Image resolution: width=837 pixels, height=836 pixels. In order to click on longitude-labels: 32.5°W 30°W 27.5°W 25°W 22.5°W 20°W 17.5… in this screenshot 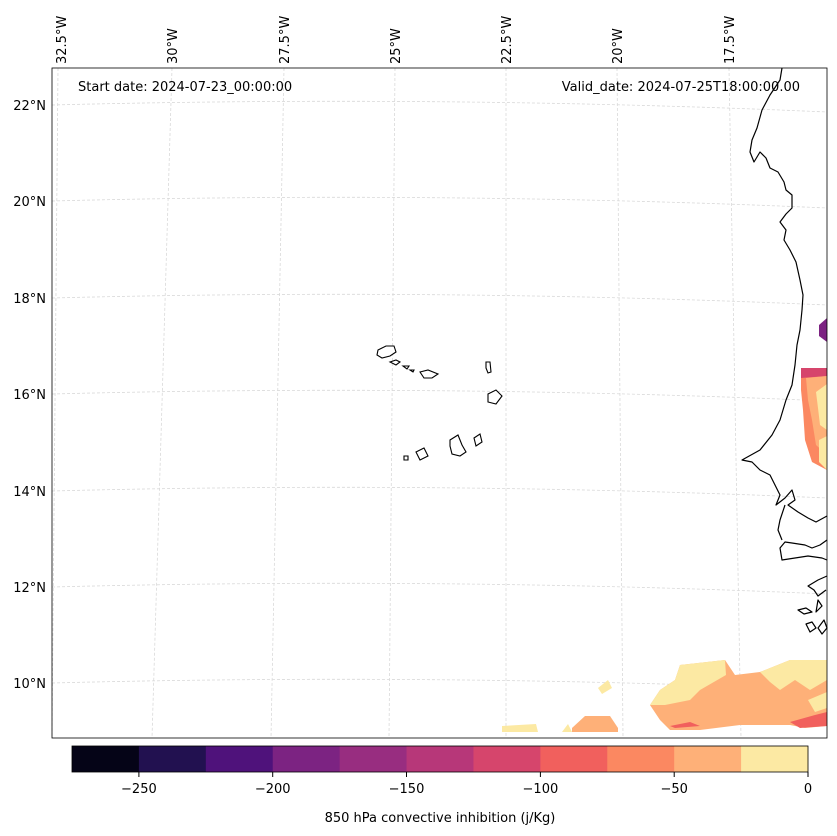, I will do `click(396, 40)`.